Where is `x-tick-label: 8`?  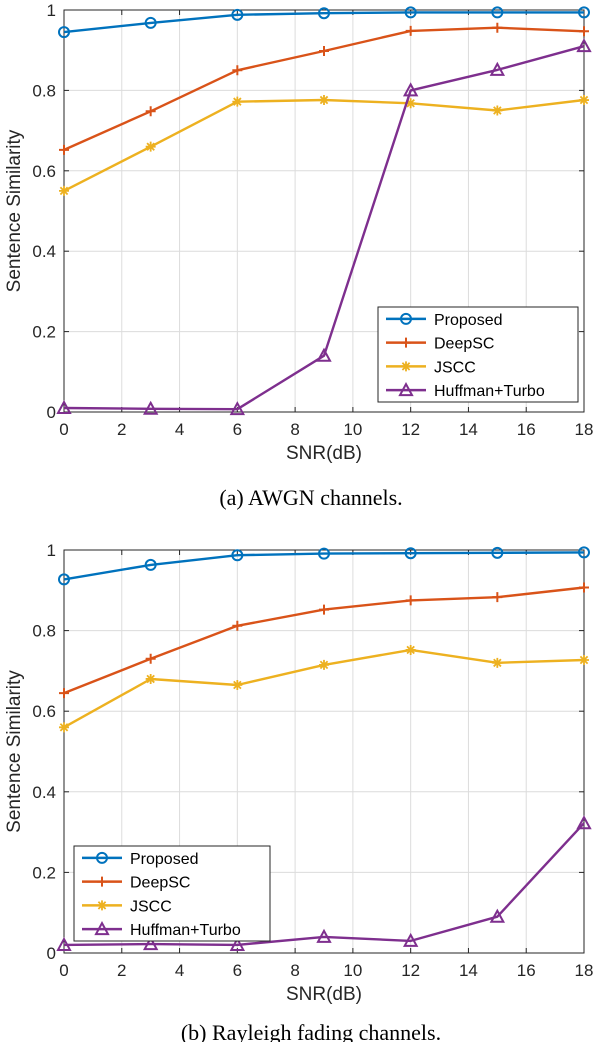 x-tick-label: 8 is located at coordinates (294, 970).